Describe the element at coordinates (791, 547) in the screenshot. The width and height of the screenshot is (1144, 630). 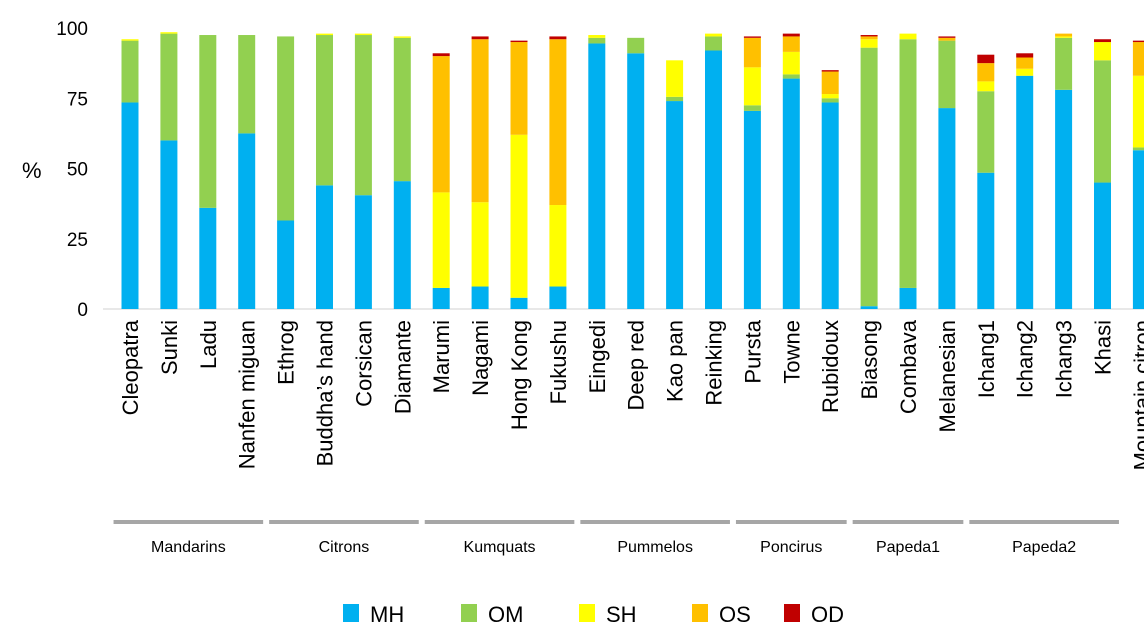
I see `group-label: Poncirus` at that location.